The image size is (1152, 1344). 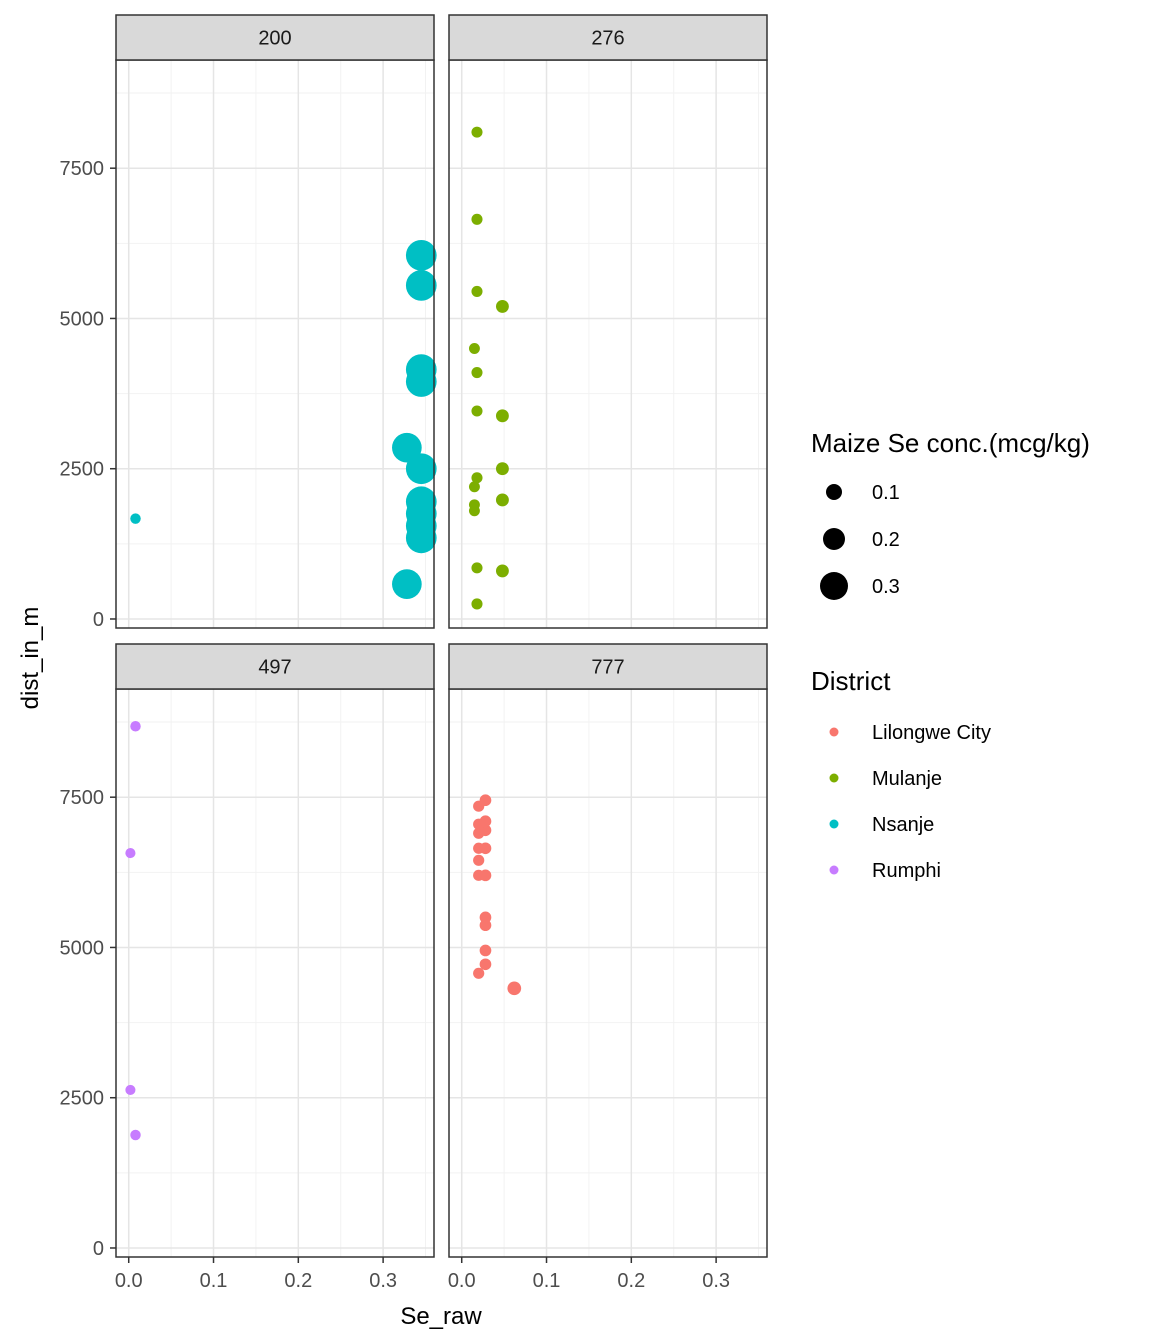 What do you see at coordinates (851, 681) in the screenshot?
I see `color-legend-title: District` at bounding box center [851, 681].